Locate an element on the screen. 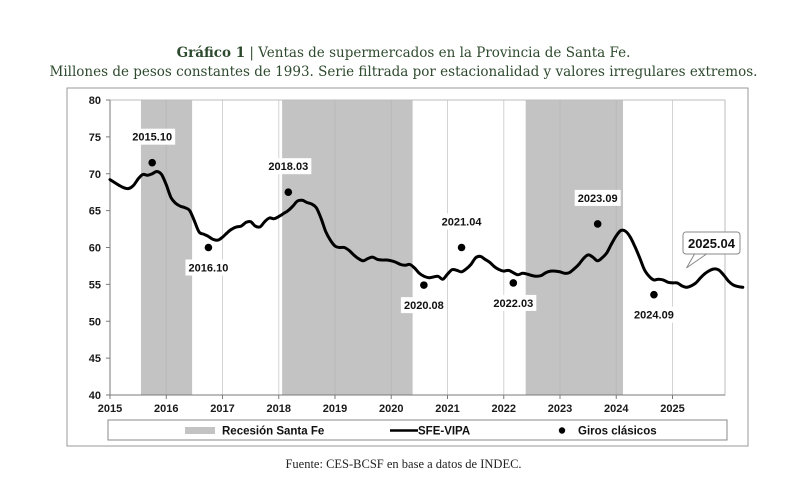 Image resolution: width=807 pixels, height=480 pixels. y-tick-label: 80 is located at coordinates (95, 101).